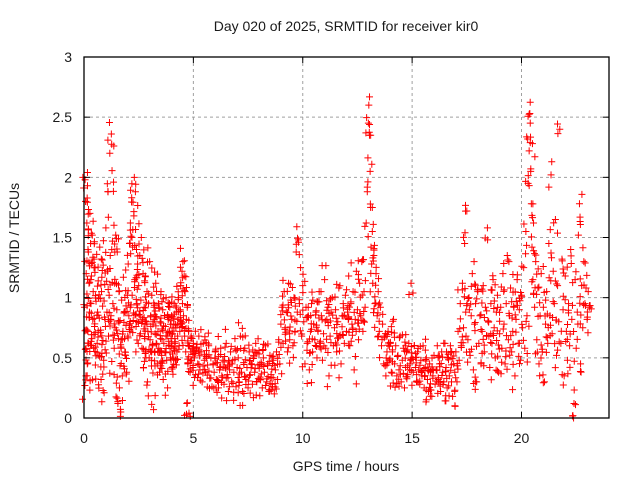 The width and height of the screenshot is (640, 480). I want to click on x-tick-label: 5, so click(193, 438).